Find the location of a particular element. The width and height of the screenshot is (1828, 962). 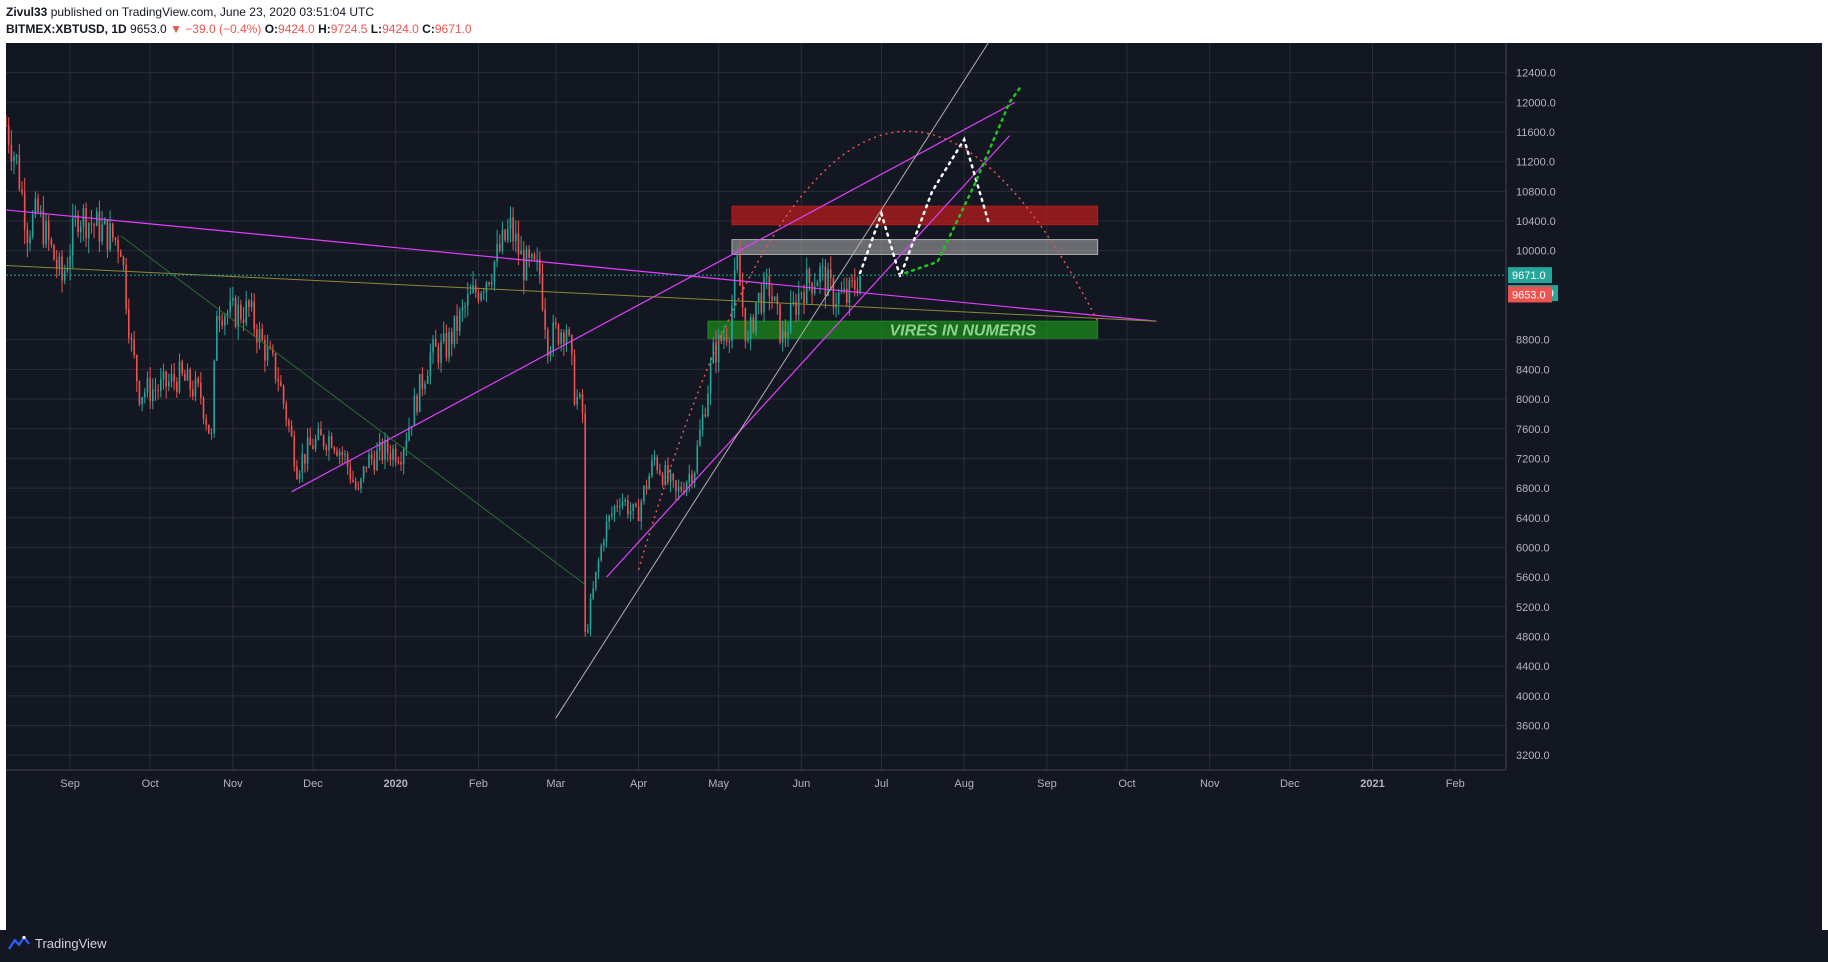

symbol-label: BITMEX:XBTUSD, 1D is located at coordinates (66, 29).